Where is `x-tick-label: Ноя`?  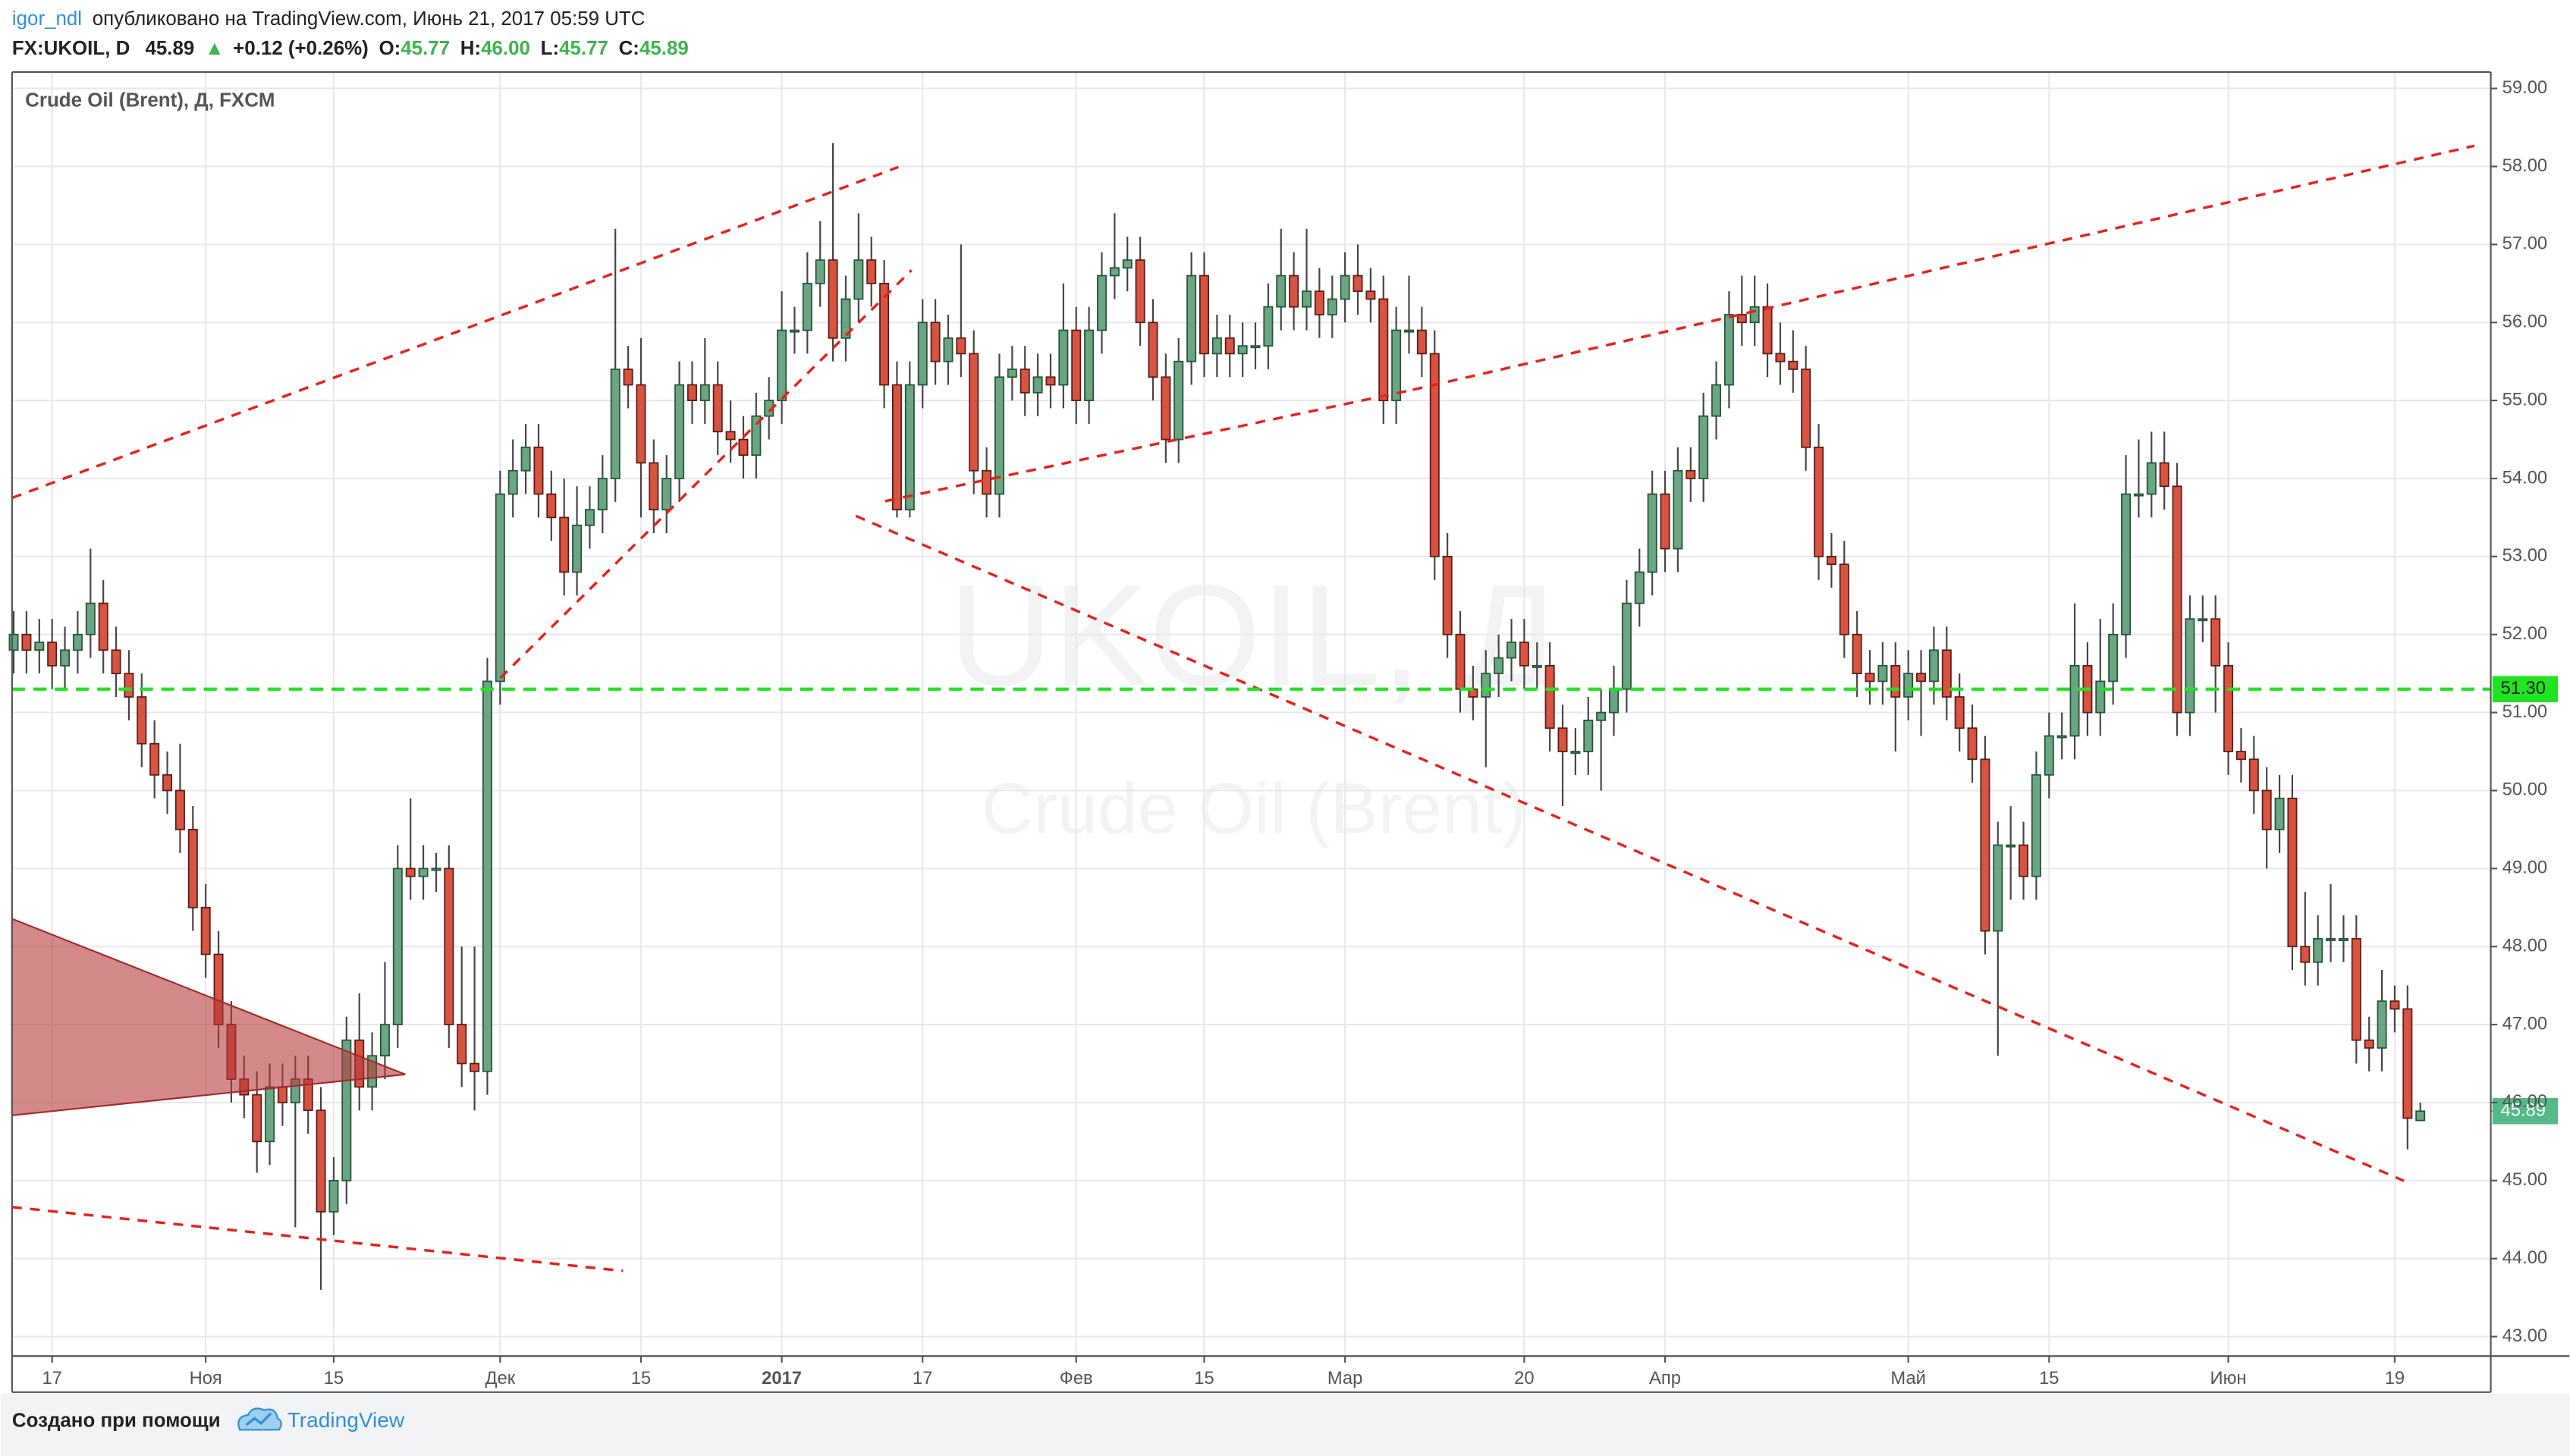 x-tick-label: Ноя is located at coordinates (206, 1378).